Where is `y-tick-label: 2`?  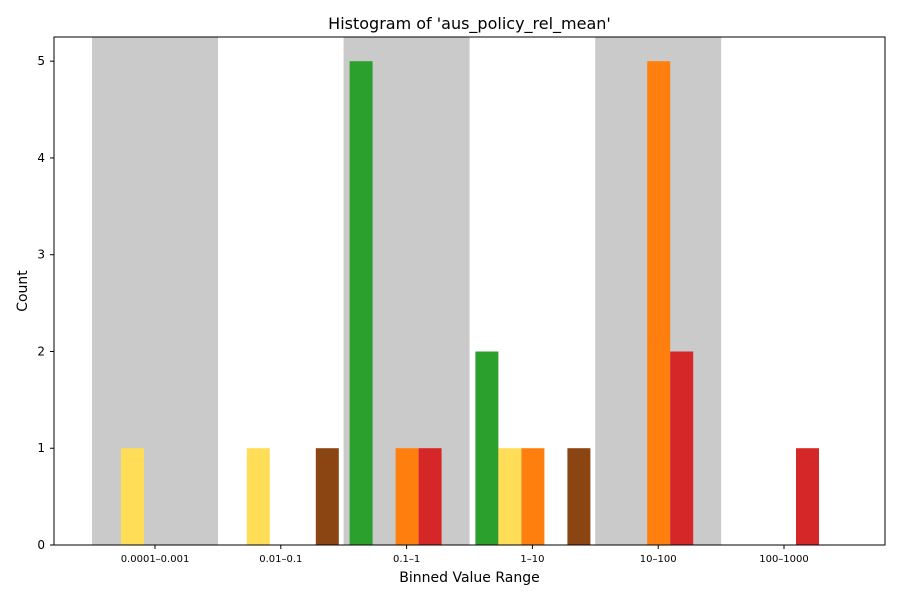
y-tick-label: 2 is located at coordinates (41, 351).